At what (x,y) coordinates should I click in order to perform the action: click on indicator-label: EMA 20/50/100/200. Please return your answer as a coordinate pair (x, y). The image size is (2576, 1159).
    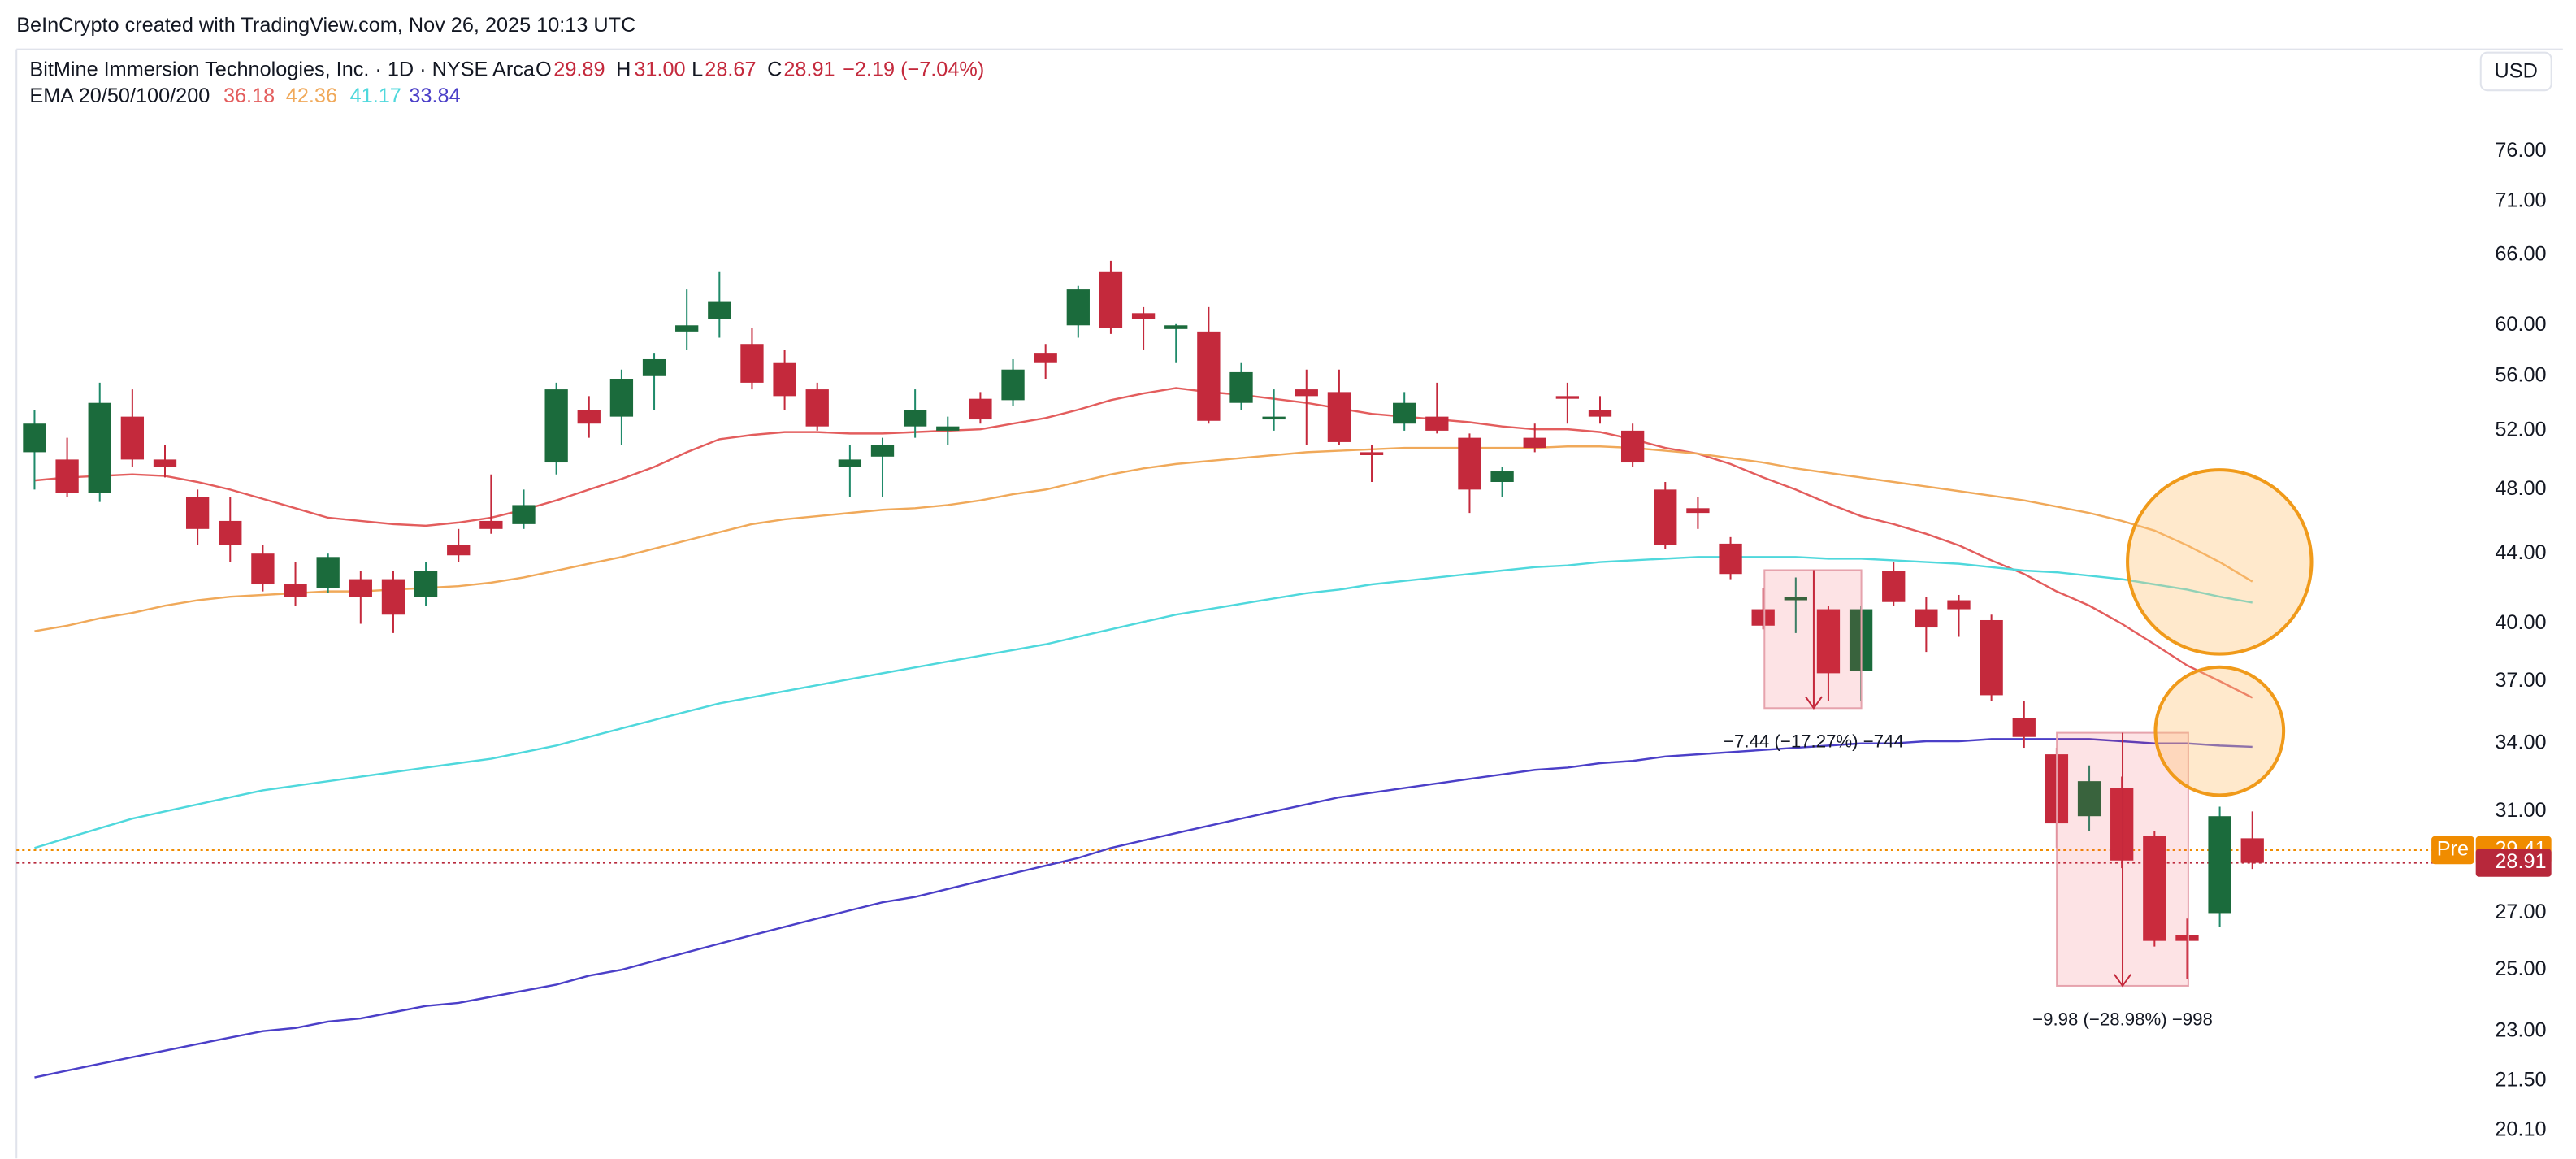
    Looking at the image, I should click on (120, 96).